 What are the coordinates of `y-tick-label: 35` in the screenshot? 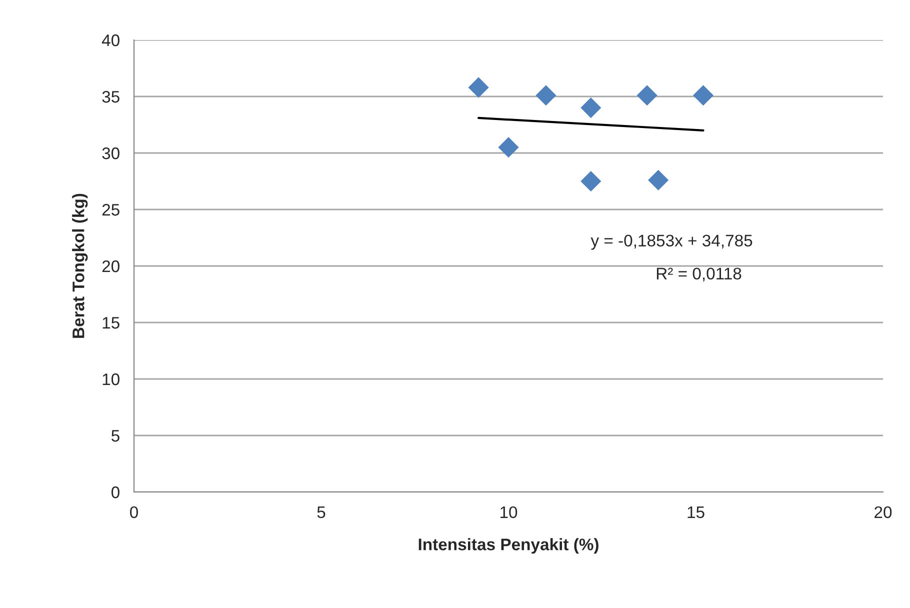 It's located at (111, 96).